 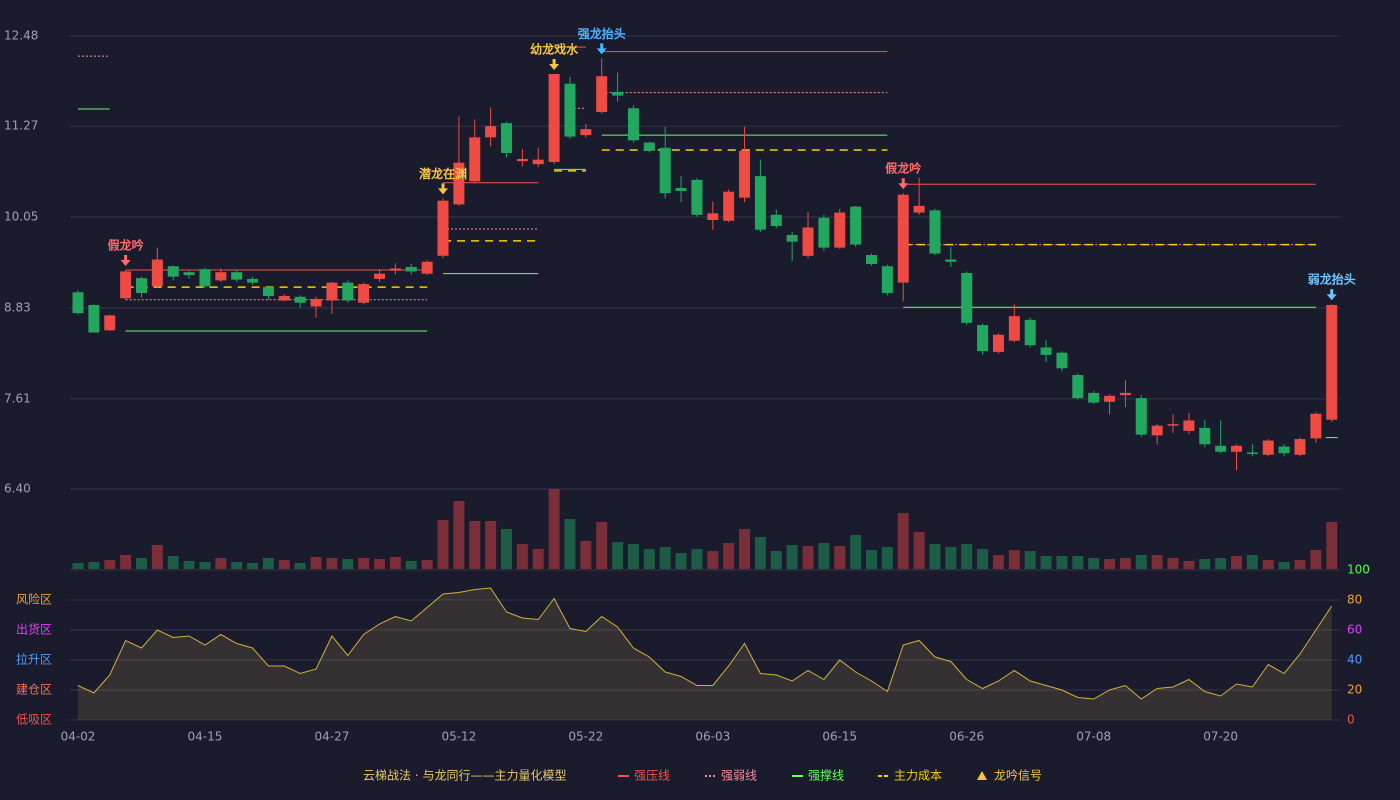 I want to click on x-tick-label: 06-15, so click(x=839, y=737).